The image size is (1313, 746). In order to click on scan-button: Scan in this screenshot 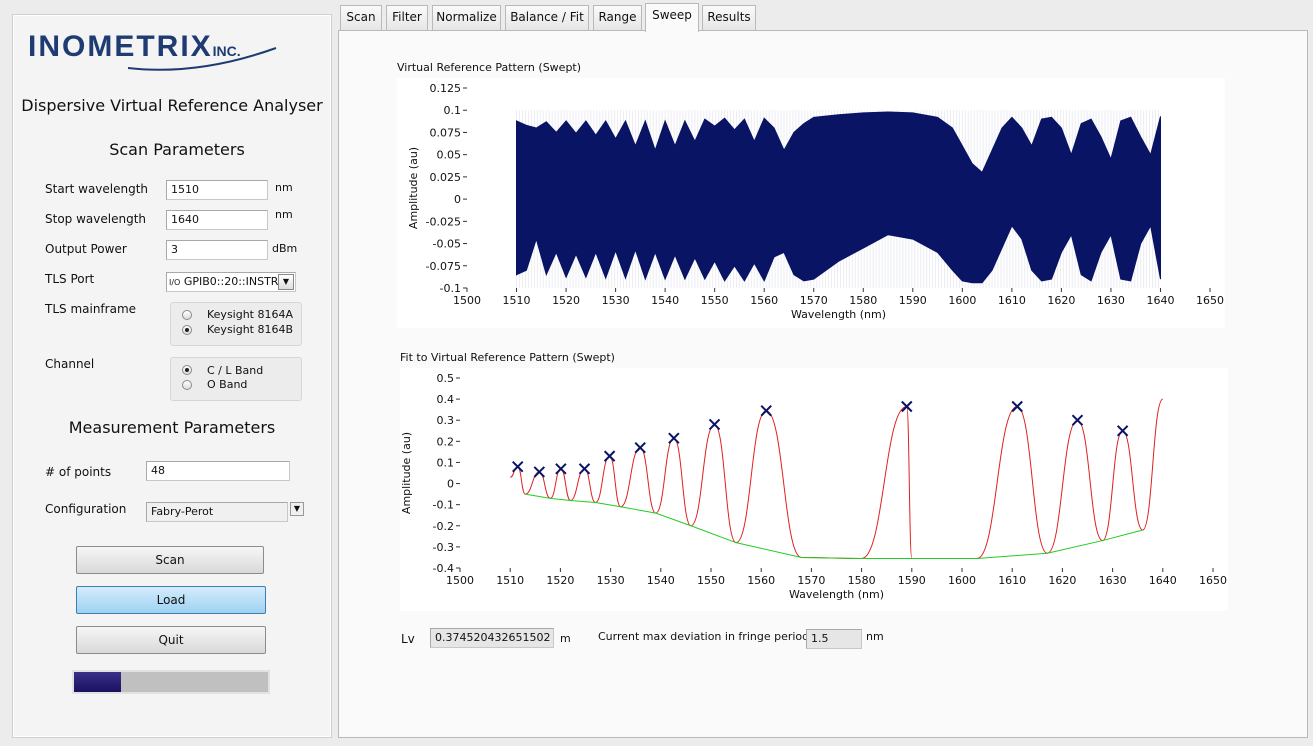, I will do `click(170, 560)`.